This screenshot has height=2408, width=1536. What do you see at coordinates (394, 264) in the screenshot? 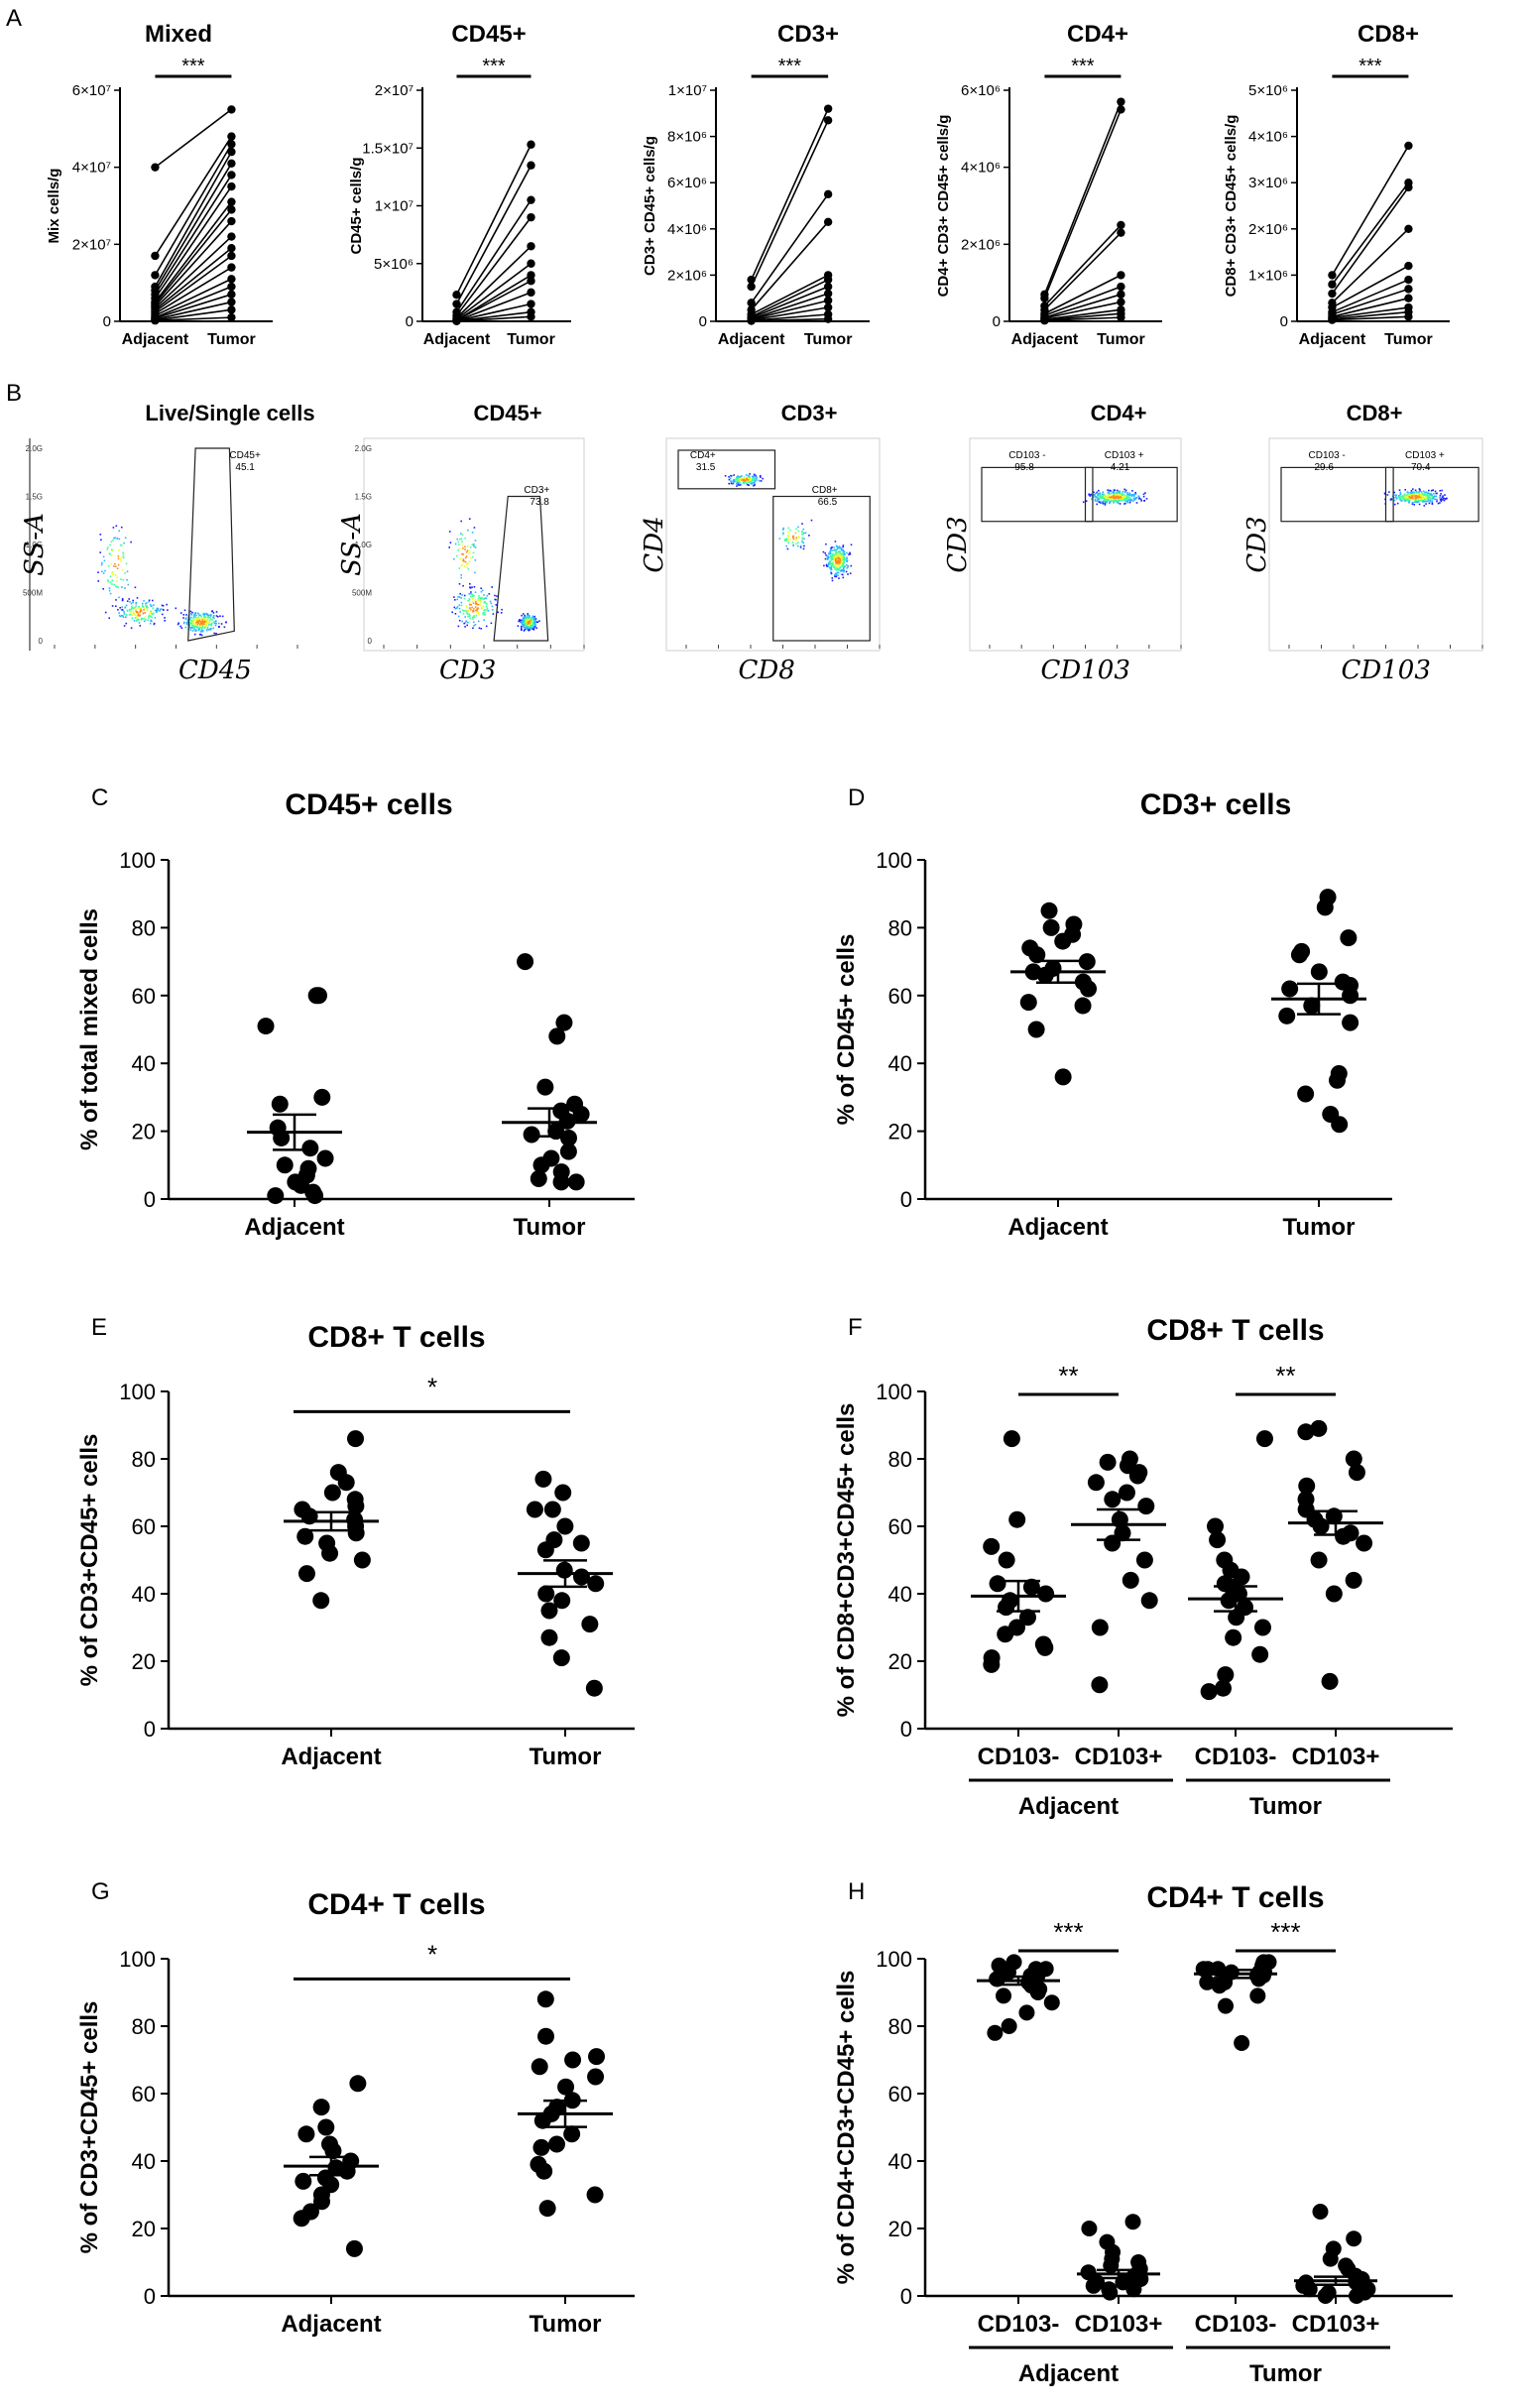
I see `y-tick-label: 5×10⁶` at bounding box center [394, 264].